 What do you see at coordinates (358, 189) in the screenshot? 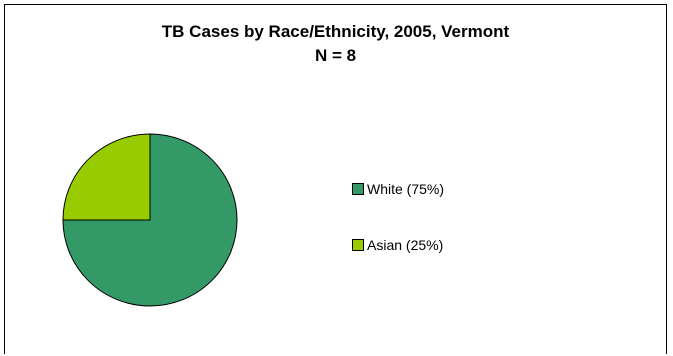
I see `legend-swatch-white` at bounding box center [358, 189].